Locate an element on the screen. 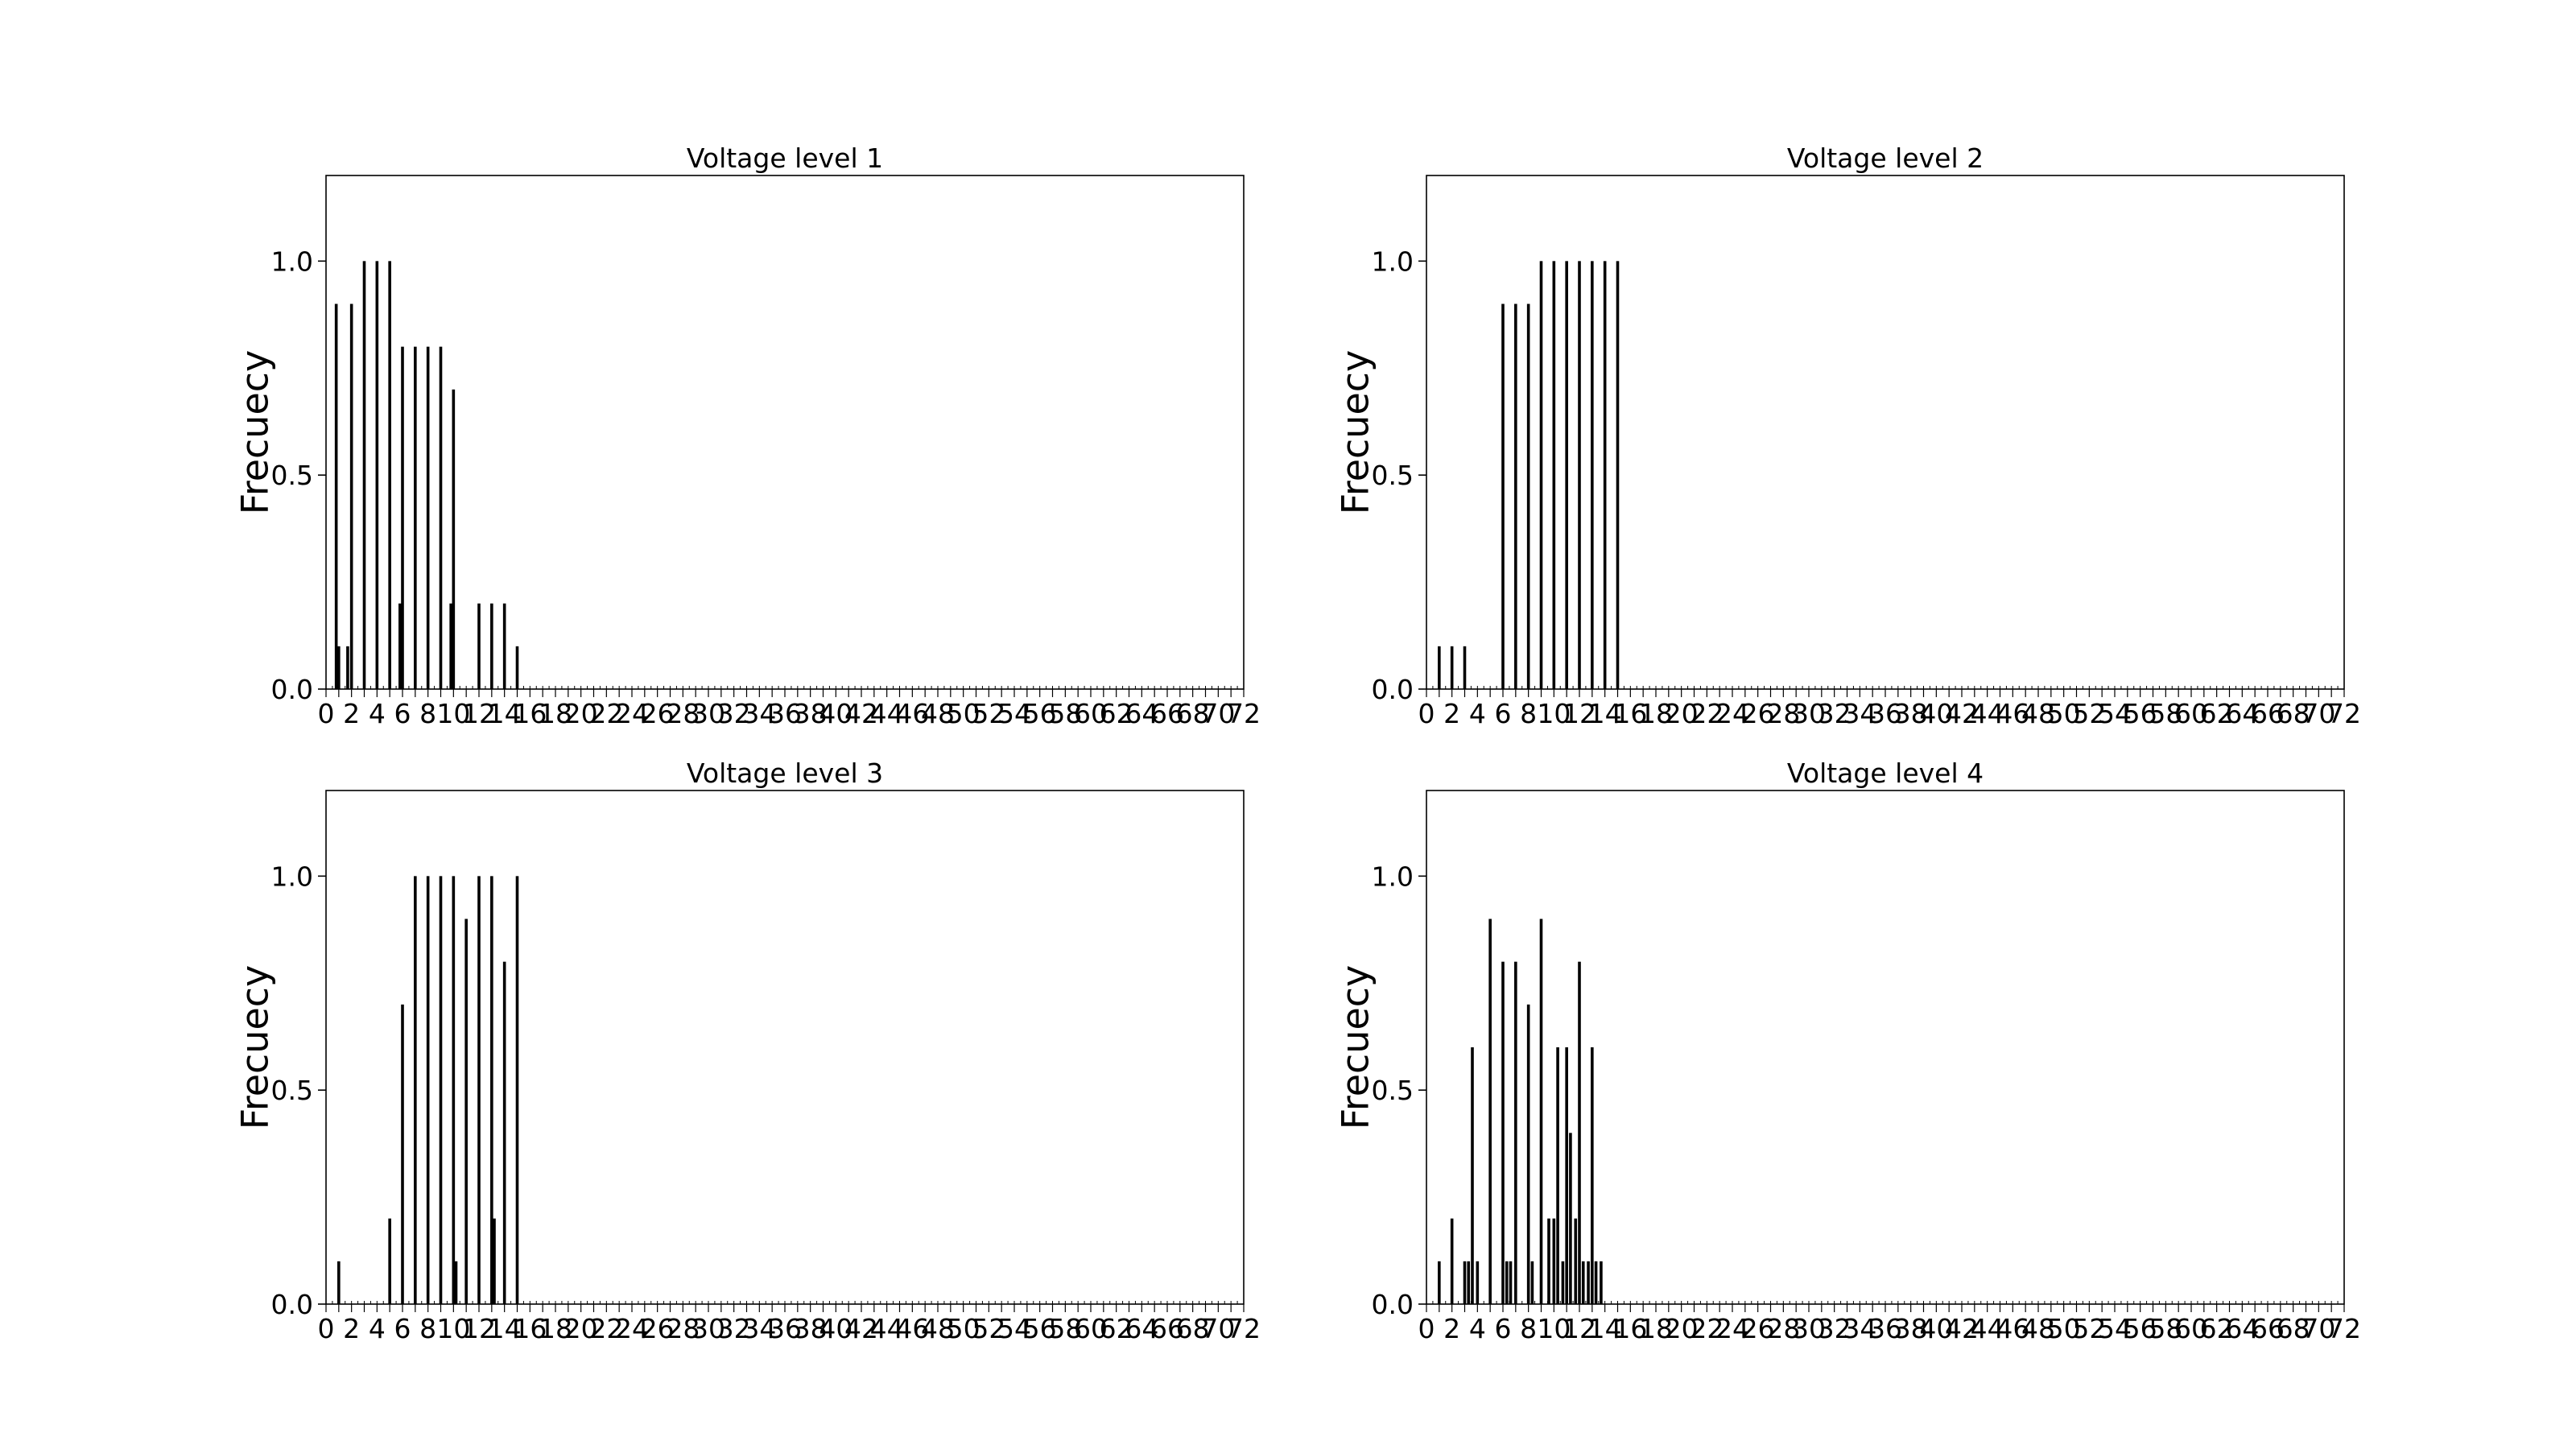  chart-title: Voltage level 2 is located at coordinates (1885, 158).